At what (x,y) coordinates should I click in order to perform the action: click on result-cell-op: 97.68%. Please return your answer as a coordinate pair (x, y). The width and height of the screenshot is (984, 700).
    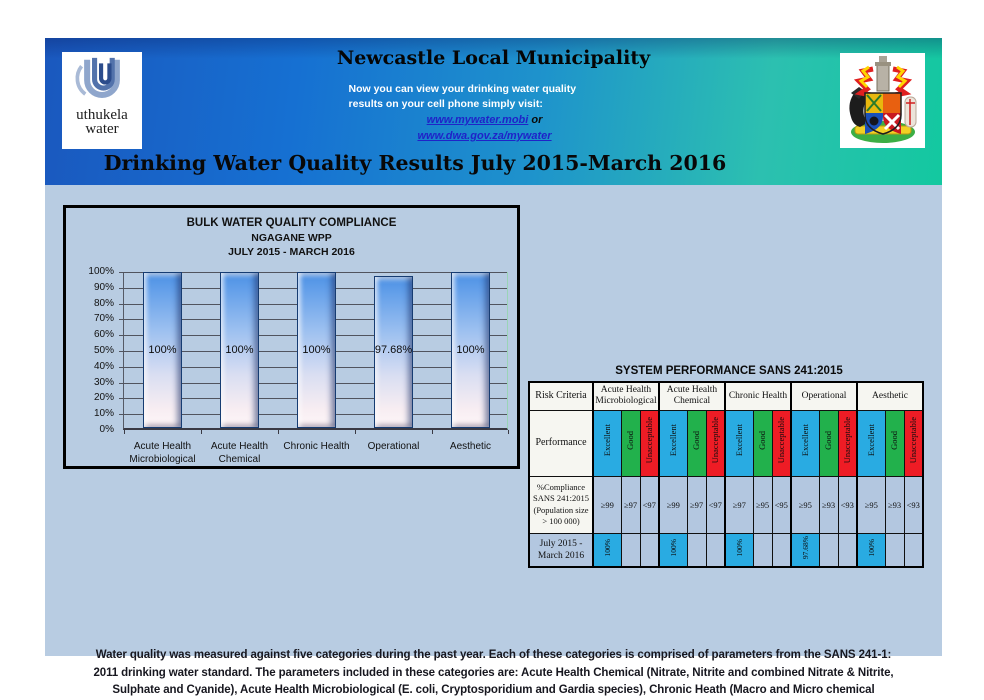
    Looking at the image, I should click on (805, 550).